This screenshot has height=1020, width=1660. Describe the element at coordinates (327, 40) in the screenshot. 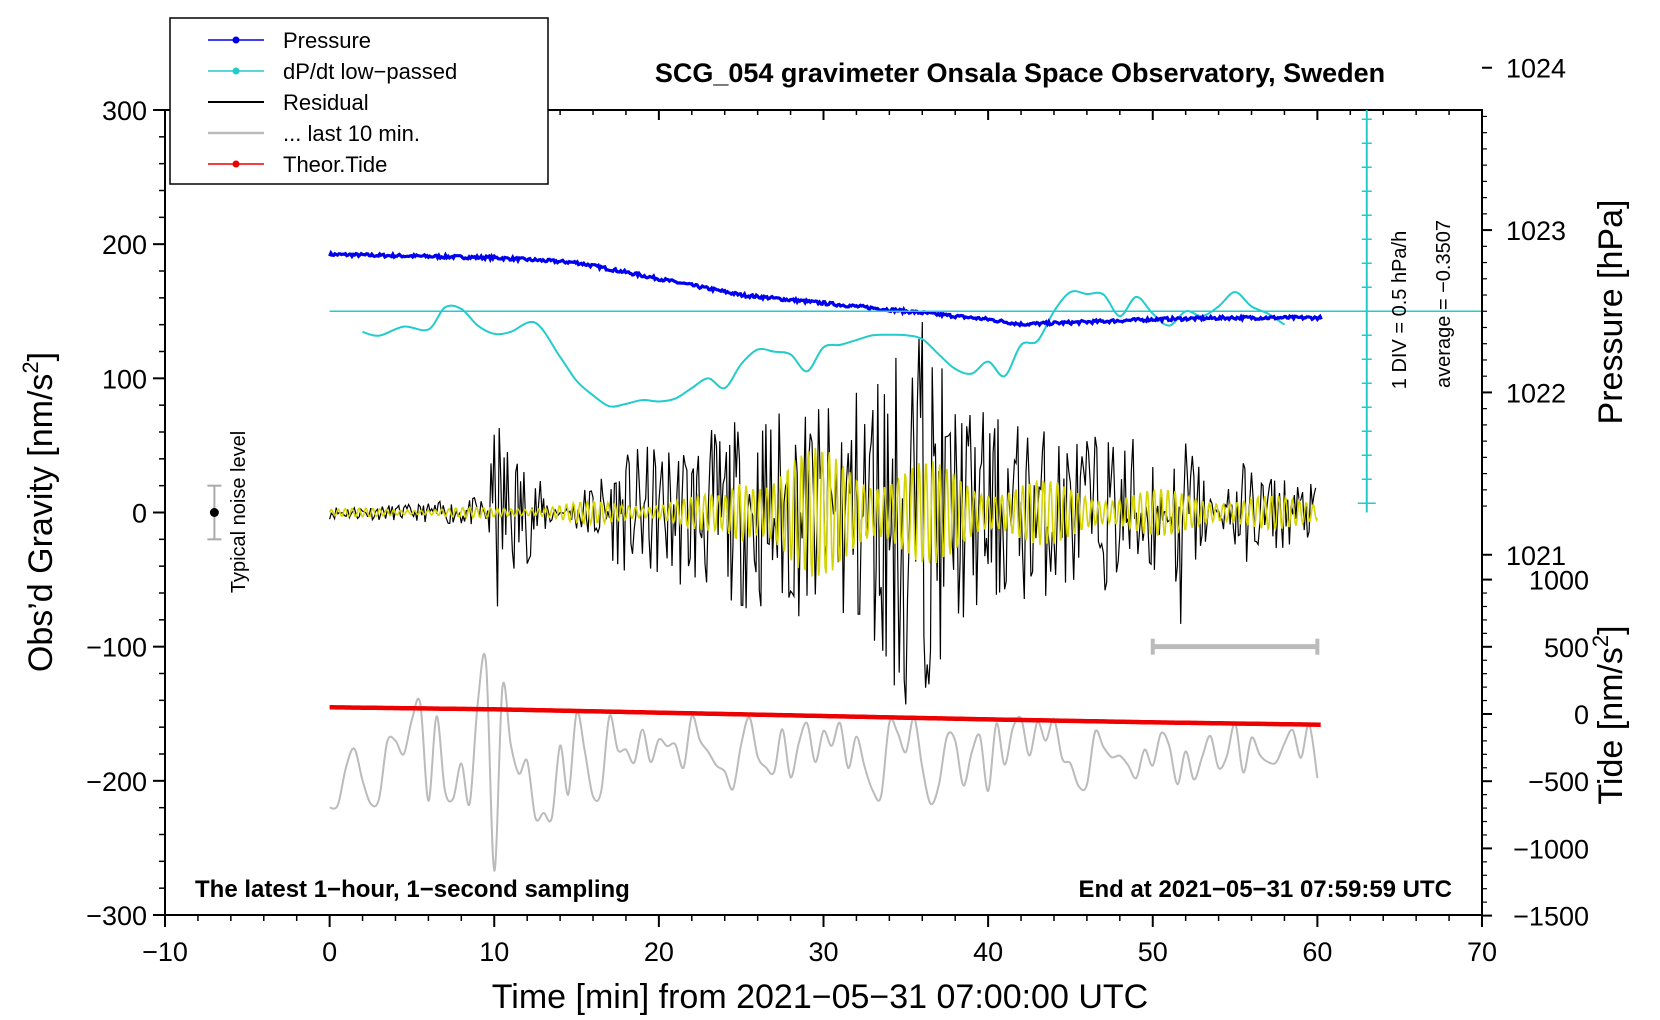

I see `svg-text: Pressure` at that location.